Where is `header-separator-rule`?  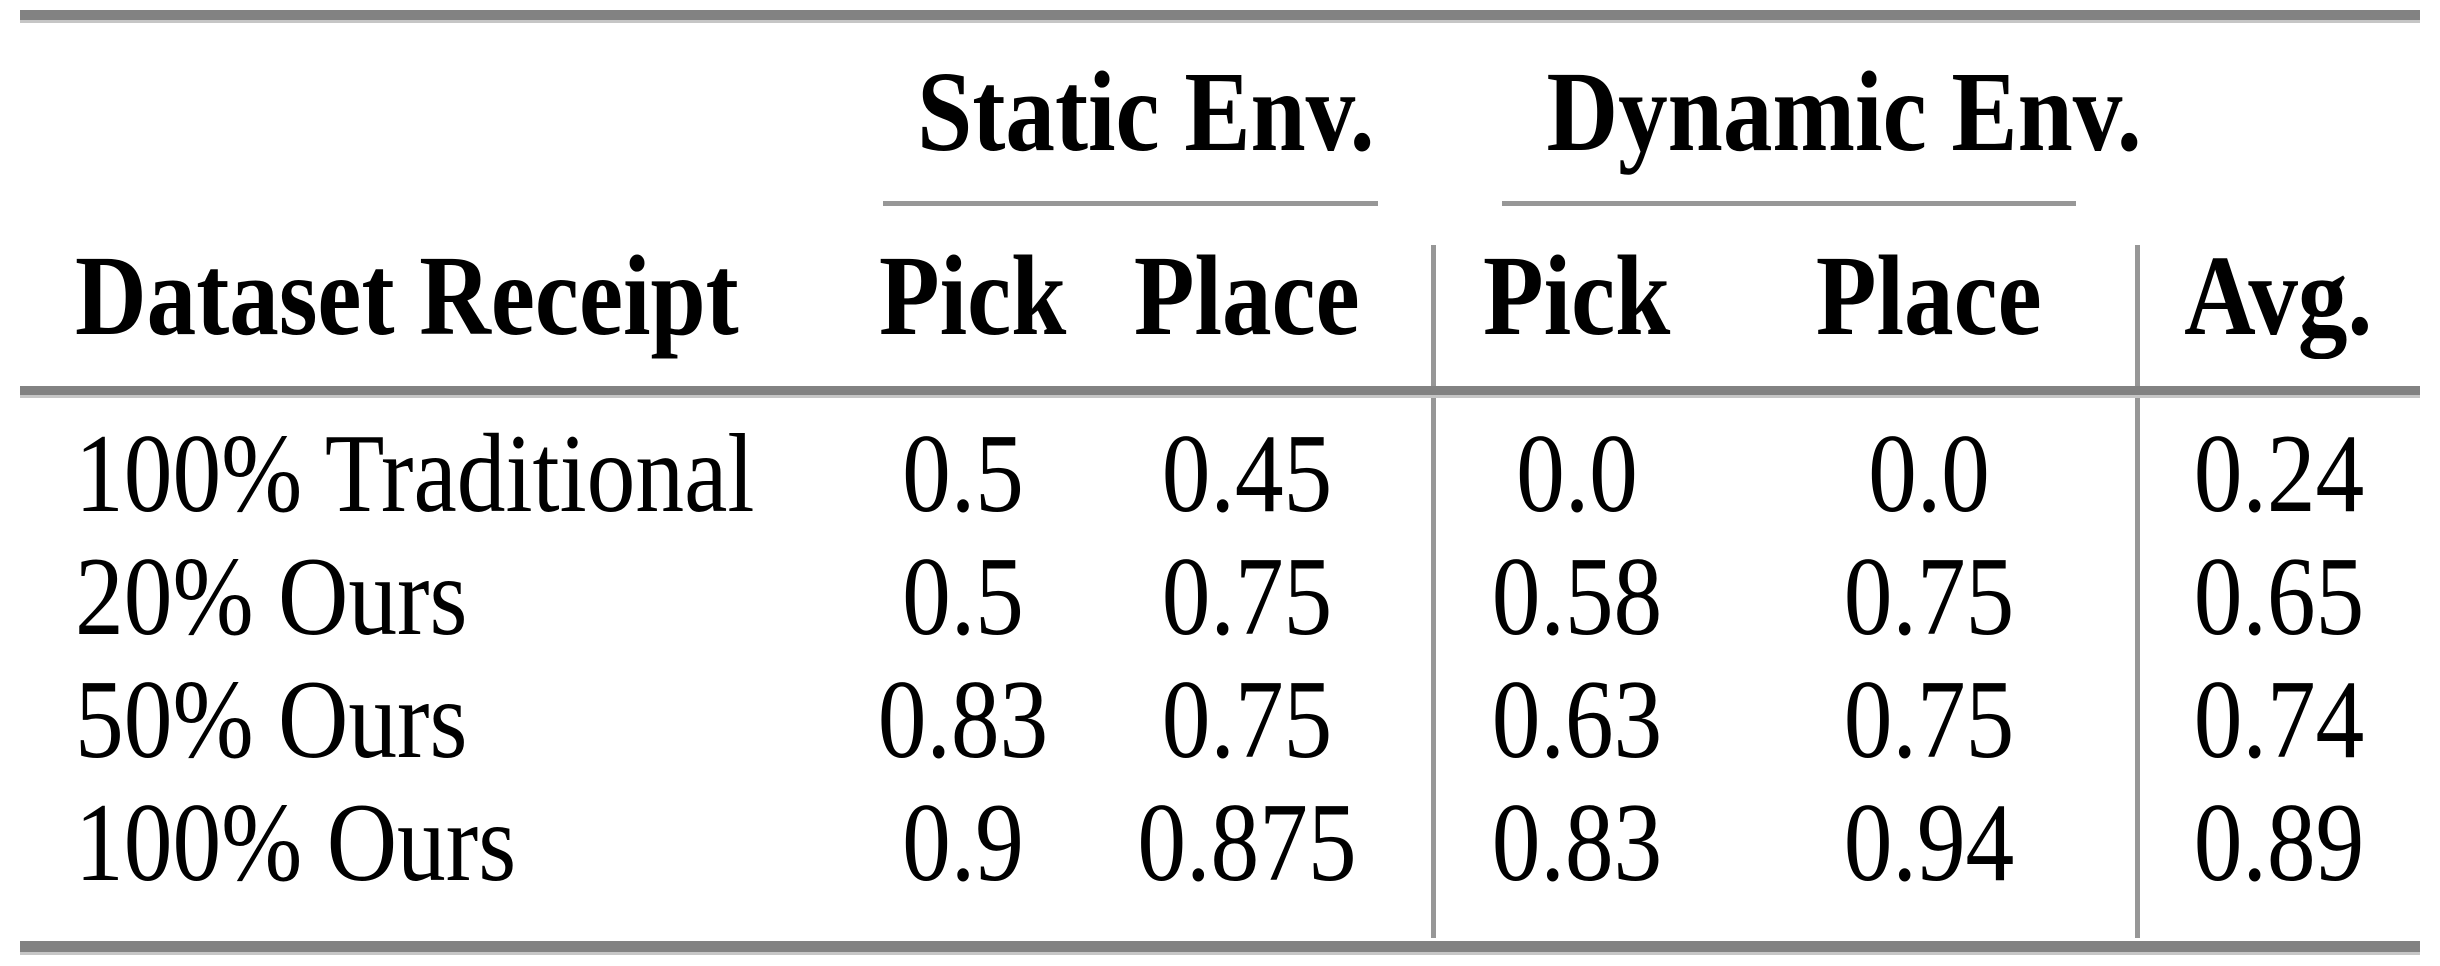 header-separator-rule is located at coordinates (1220, 392).